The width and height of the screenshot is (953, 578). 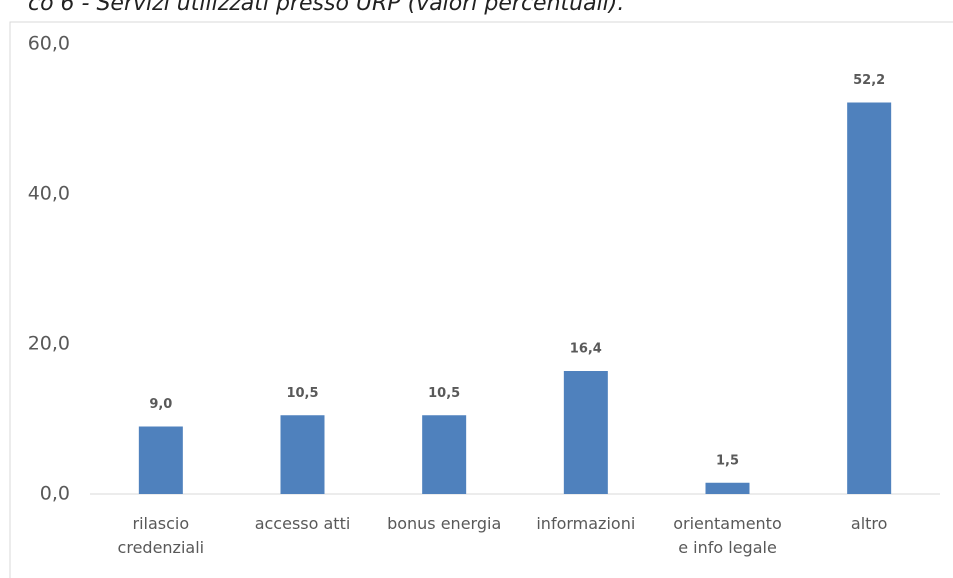 What do you see at coordinates (586, 349) in the screenshot?
I see `data-label: 16,4` at bounding box center [586, 349].